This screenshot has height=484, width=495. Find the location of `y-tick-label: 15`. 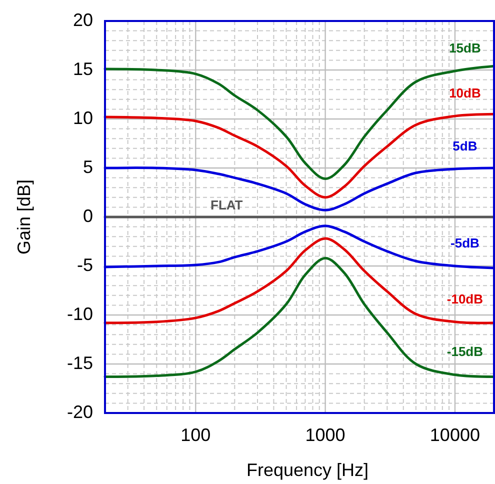

y-tick-label: 15 is located at coordinates (82, 68).